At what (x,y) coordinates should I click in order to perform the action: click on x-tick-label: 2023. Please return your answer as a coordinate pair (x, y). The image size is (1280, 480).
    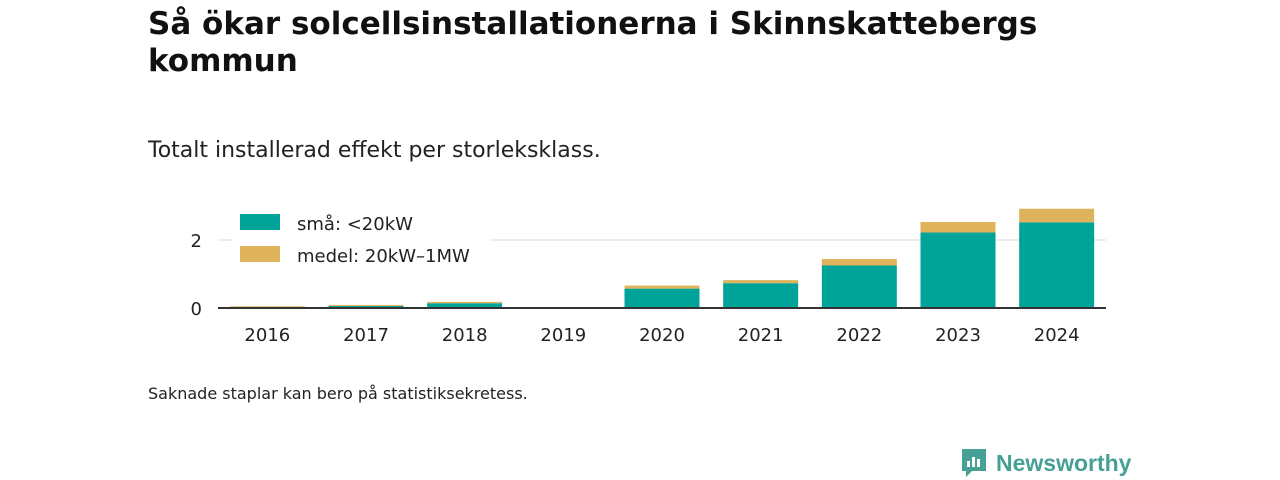
    Looking at the image, I should click on (958, 335).